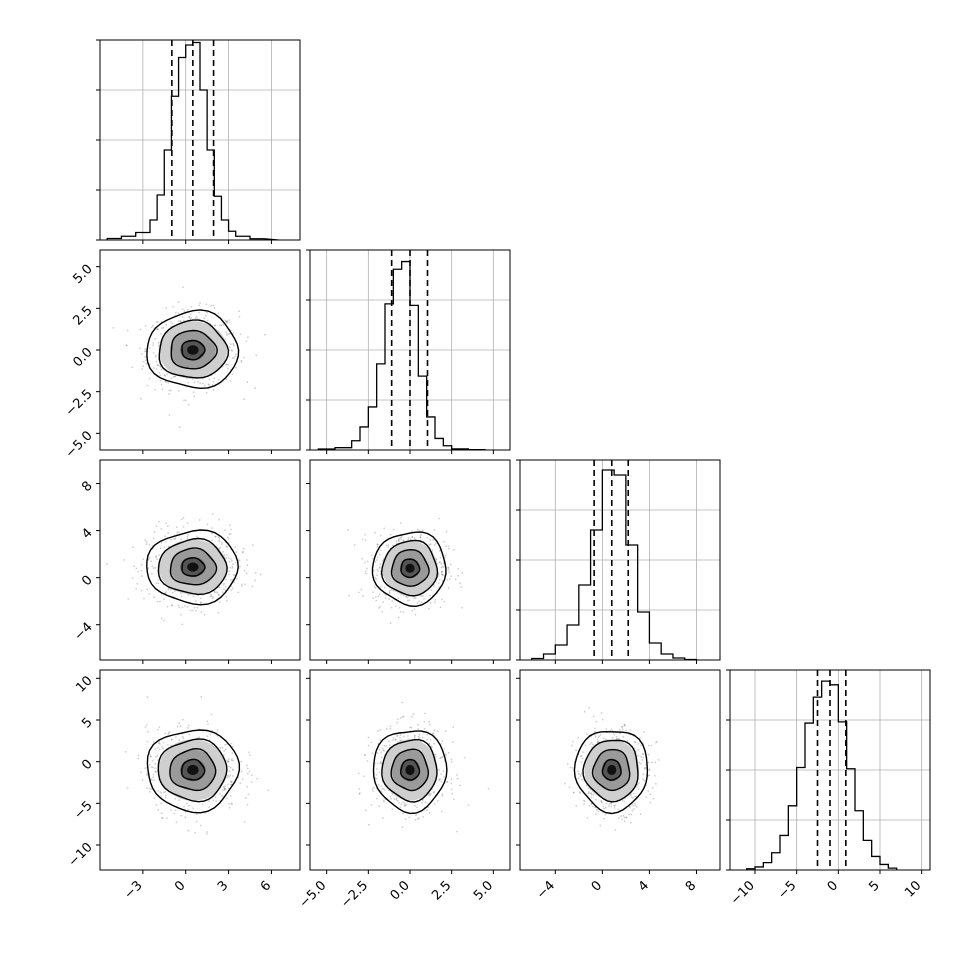 This screenshot has height=970, width=970. I want to click on x-tick-label: 6, so click(266, 886).